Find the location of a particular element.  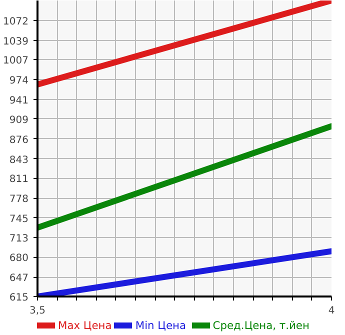

legend-label: Сред.Цена, т.йен is located at coordinates (261, 325).